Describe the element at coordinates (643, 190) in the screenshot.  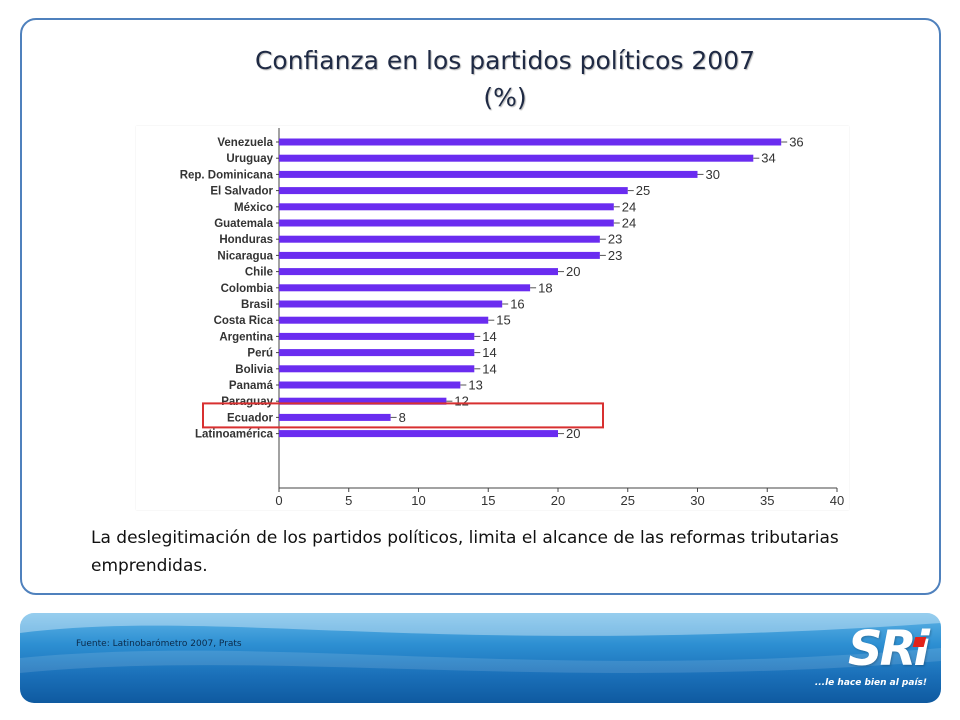
I see `value-label: 25` at that location.